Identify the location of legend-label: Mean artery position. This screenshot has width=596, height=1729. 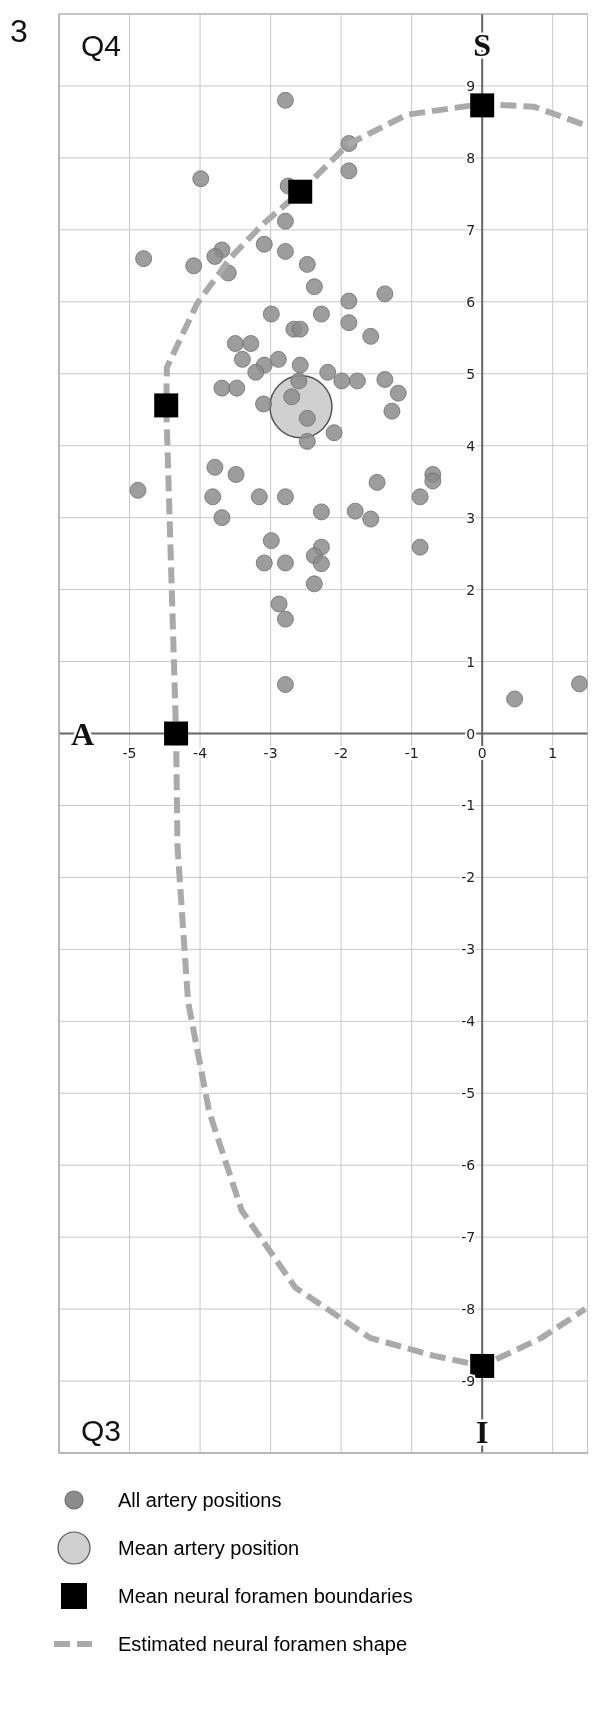
(209, 1548).